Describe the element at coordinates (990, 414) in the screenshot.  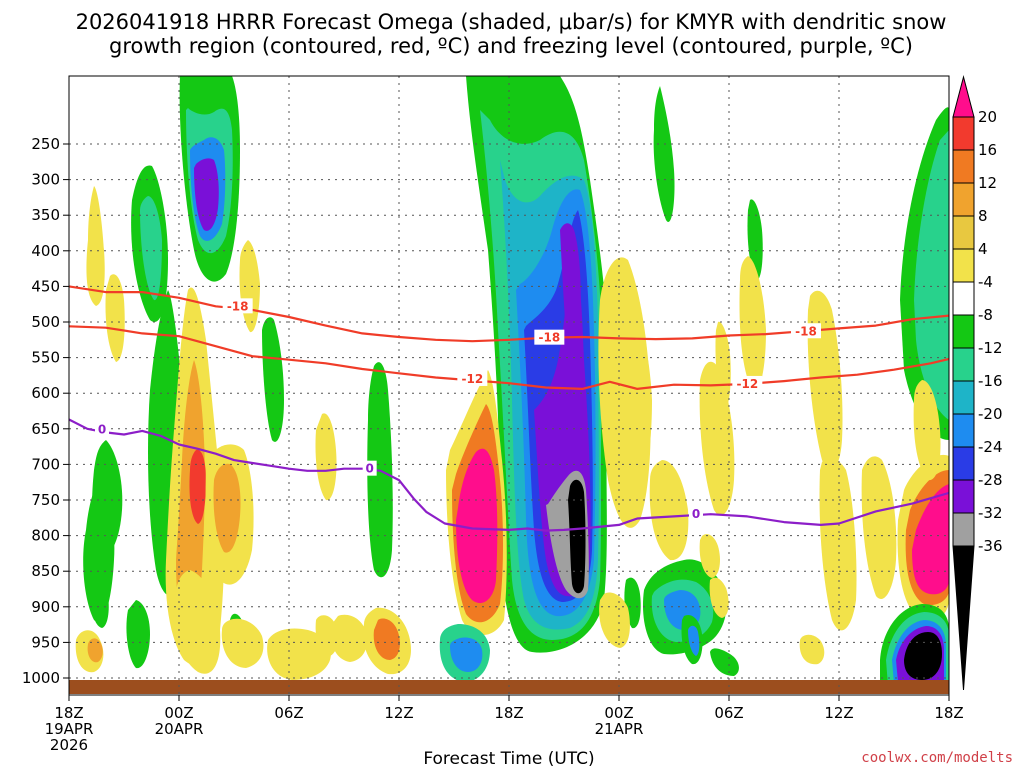
I see `colorbar-label: -20` at that location.